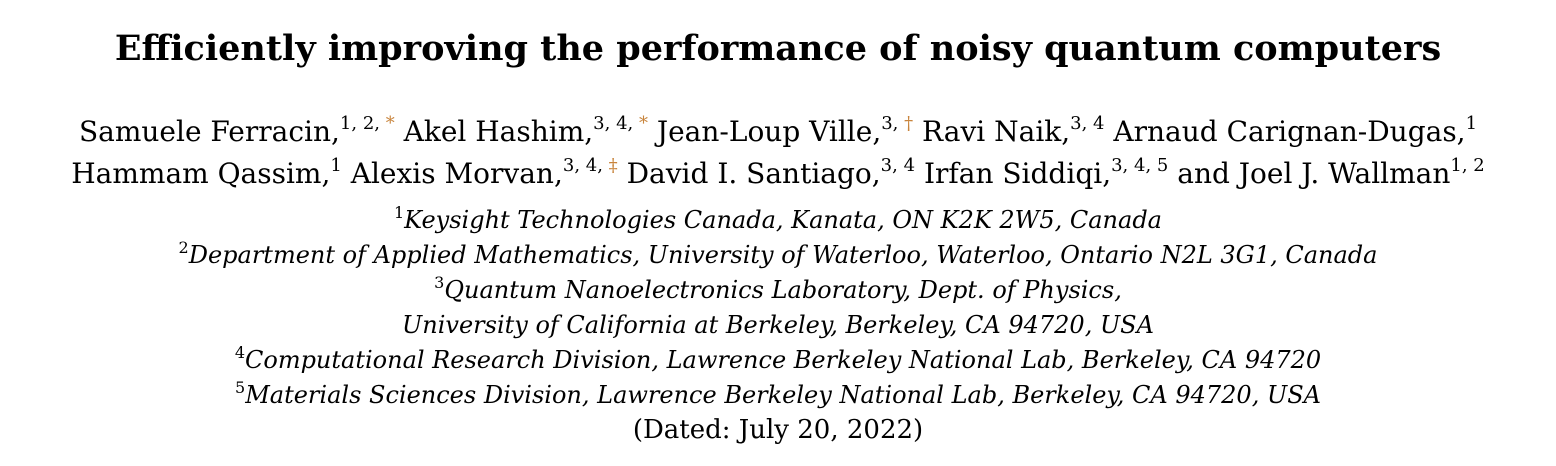  I want to click on affiliation-number: 3, so click(439, 282).